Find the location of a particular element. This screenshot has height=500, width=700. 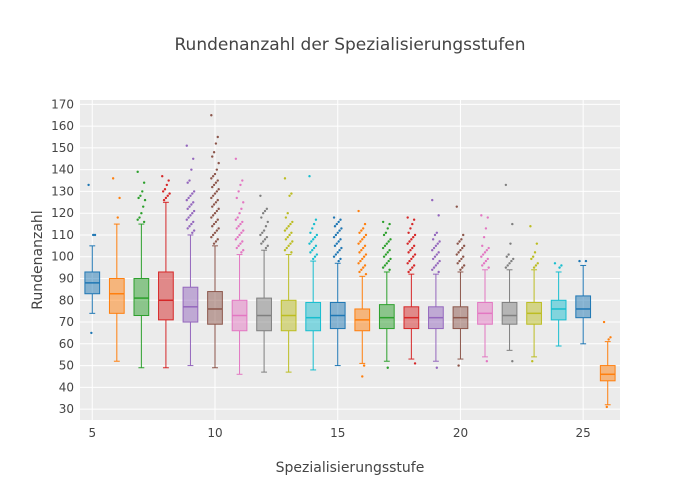

box-iqr is located at coordinates (264, 314).